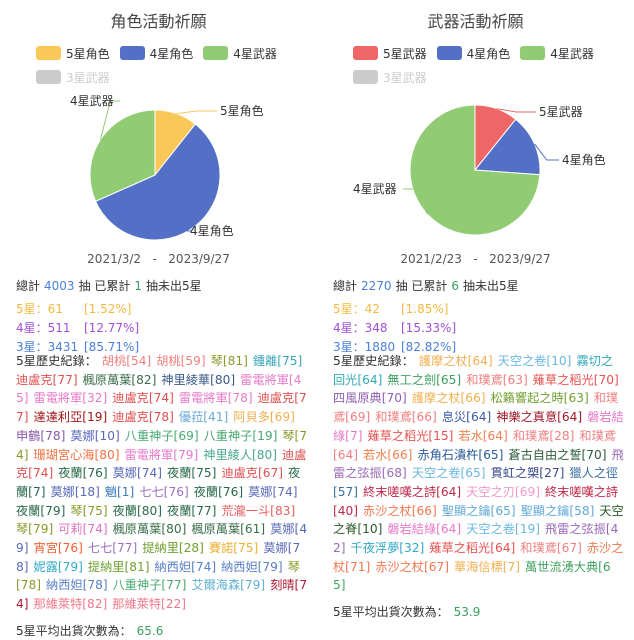  I want to click on history-record: 松籟響起之時[63], so click(539, 398).